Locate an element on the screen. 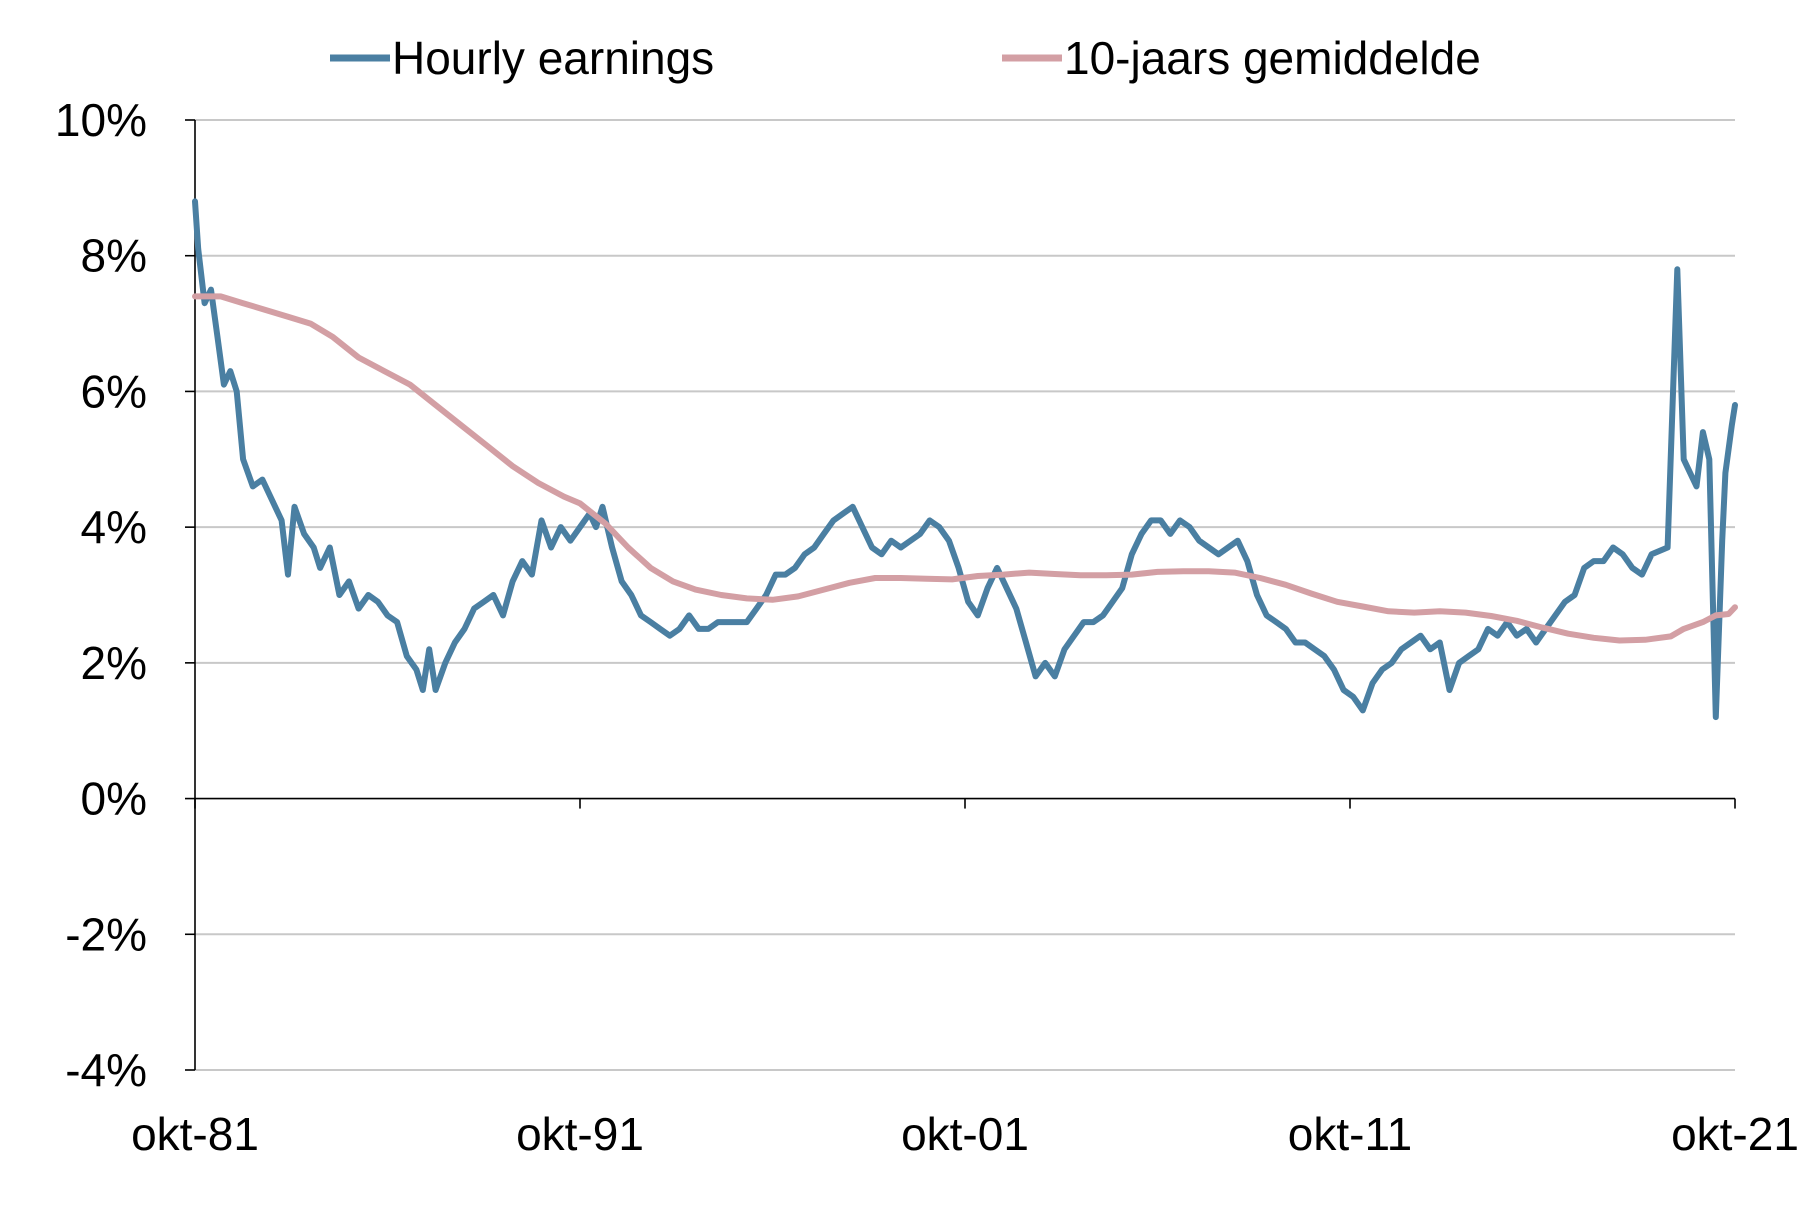 The height and width of the screenshot is (1209, 1806). legend-item-hourly-earnings: Hourly earnings is located at coordinates (522, 58).